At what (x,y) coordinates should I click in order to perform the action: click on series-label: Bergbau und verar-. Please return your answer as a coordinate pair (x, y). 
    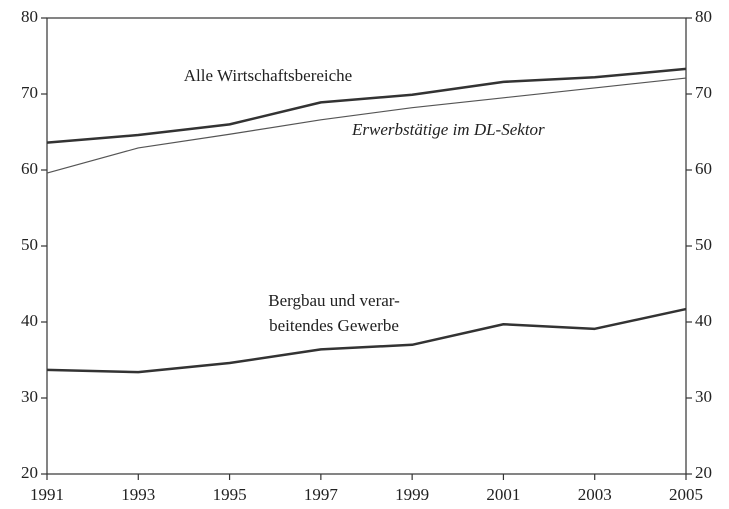
    Looking at the image, I should click on (334, 300).